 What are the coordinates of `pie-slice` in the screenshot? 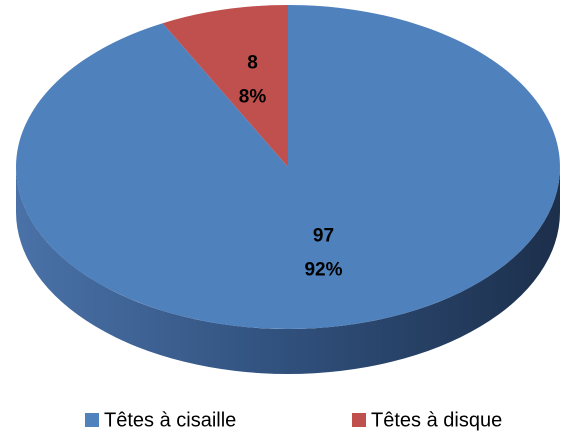 It's located at (225, 86).